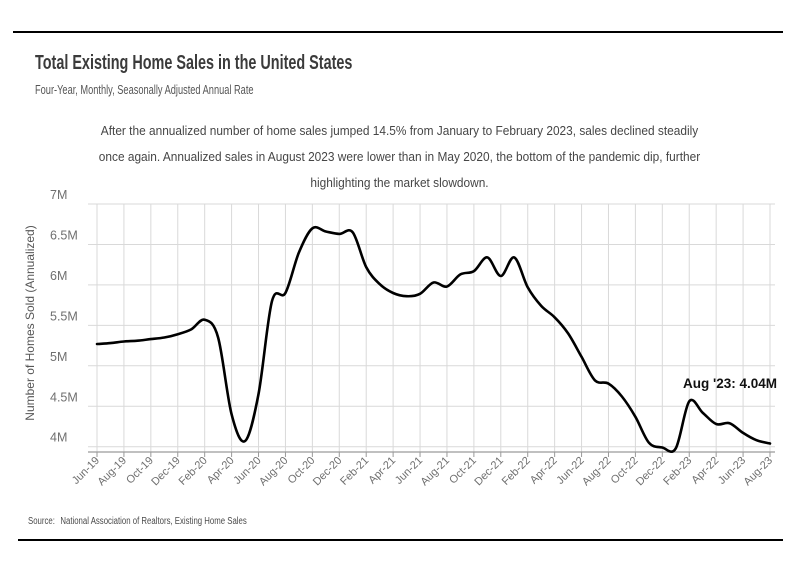 The image size is (799, 575). What do you see at coordinates (759, 472) in the screenshot?
I see `x-tick-label: Aug-23` at bounding box center [759, 472].